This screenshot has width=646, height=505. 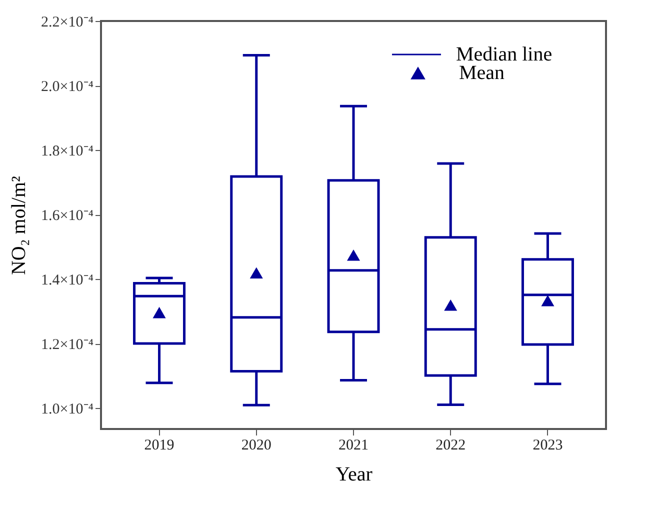 I want to click on y-tick-label: 1.2×10⁻⁴, so click(x=67, y=345).